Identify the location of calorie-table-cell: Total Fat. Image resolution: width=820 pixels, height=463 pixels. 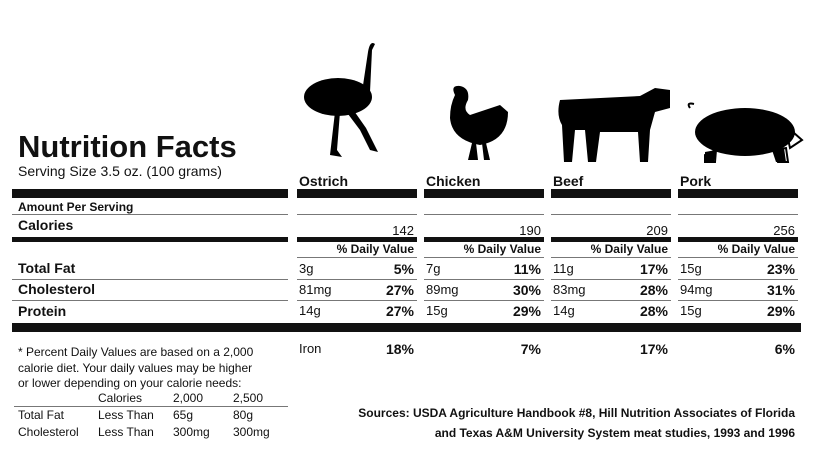
(41, 415).